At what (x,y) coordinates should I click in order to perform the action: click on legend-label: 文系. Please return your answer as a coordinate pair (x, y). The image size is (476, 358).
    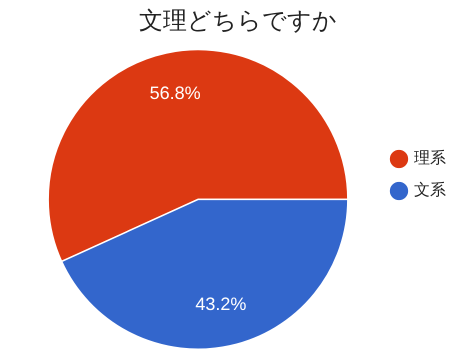
    Looking at the image, I should click on (430, 190).